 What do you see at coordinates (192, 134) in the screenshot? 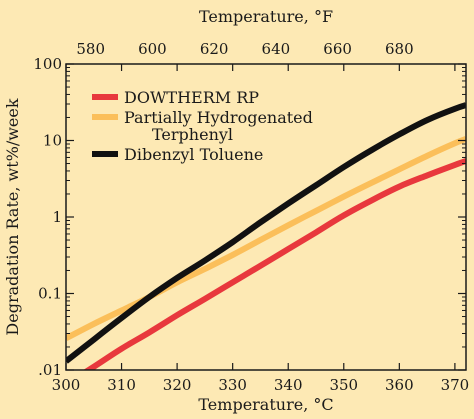
I see `legend-label-partially-hydrogenated-terphenyl: Terphenyl` at bounding box center [192, 134].